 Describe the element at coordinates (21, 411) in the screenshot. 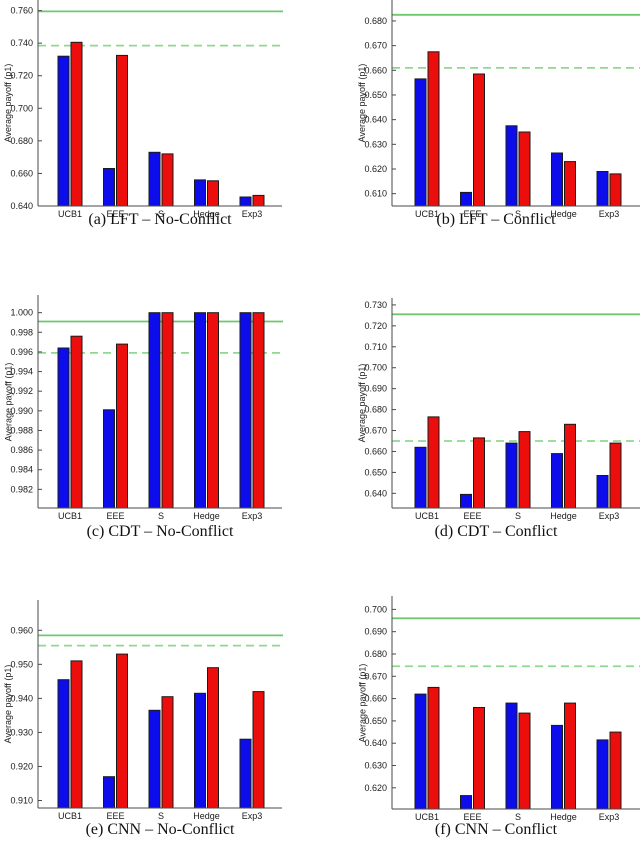

I see `y-tick-label: 0.990` at that location.